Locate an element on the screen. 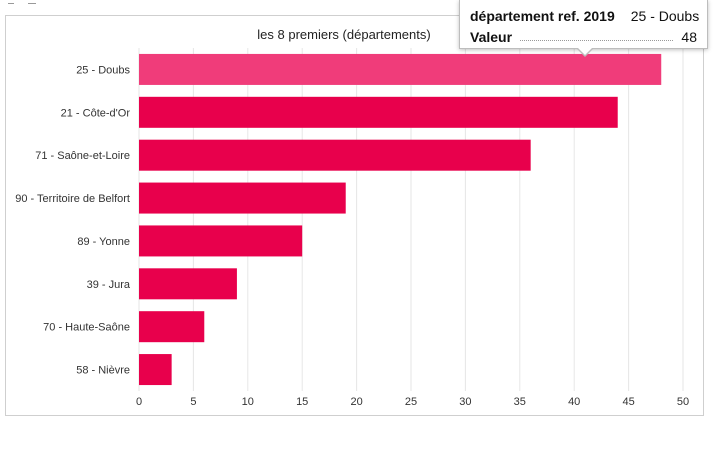 The image size is (720, 453). category-label: 90 - Territoire de Belfort is located at coordinates (72, 199).